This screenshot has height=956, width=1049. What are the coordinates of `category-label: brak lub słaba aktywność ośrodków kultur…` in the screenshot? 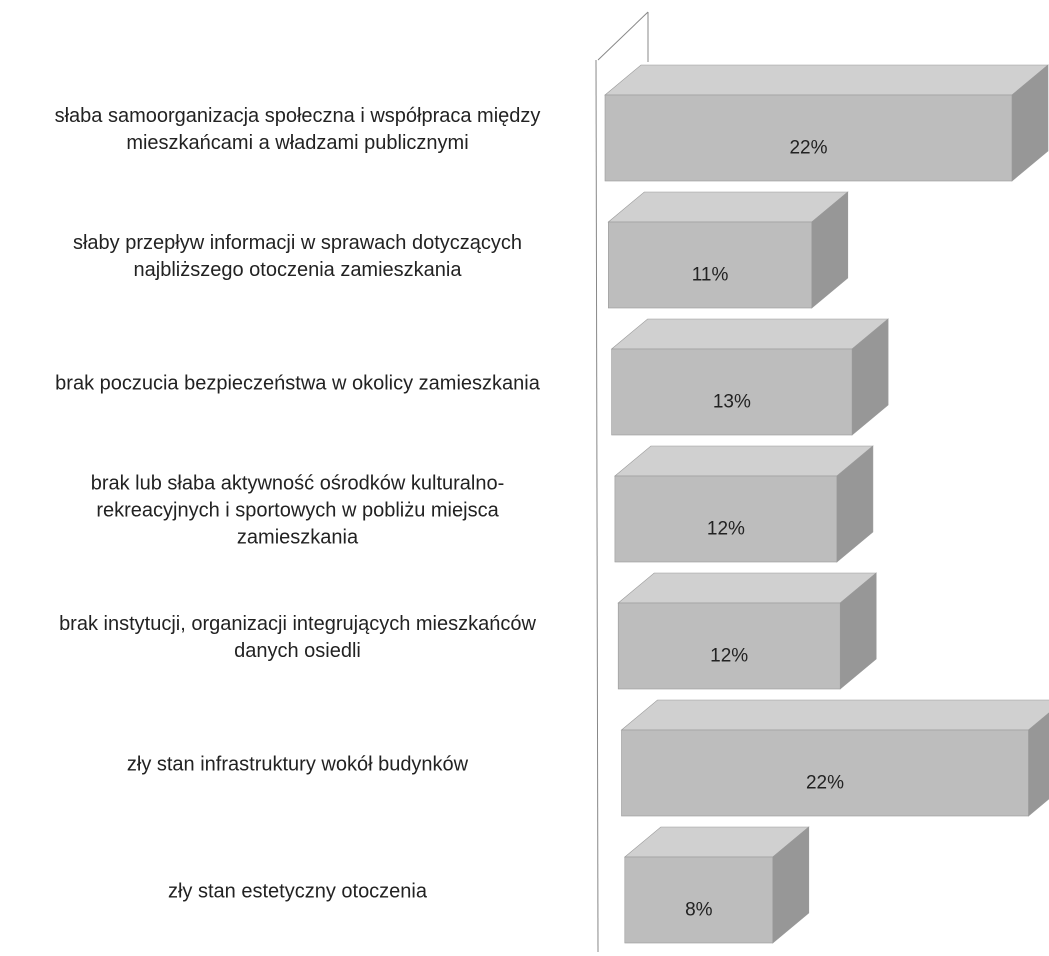 It's located at (297, 510).